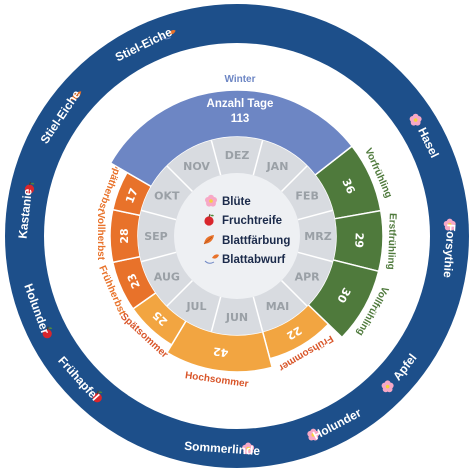 The image size is (474, 472). I want to click on center-disc, so click(237, 236).